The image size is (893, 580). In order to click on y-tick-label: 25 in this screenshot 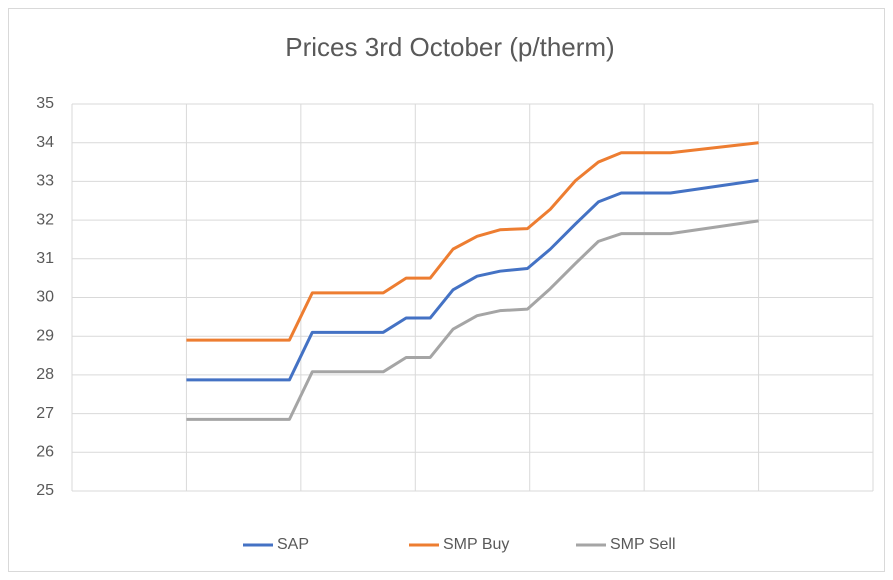, I will do `click(45, 490)`.